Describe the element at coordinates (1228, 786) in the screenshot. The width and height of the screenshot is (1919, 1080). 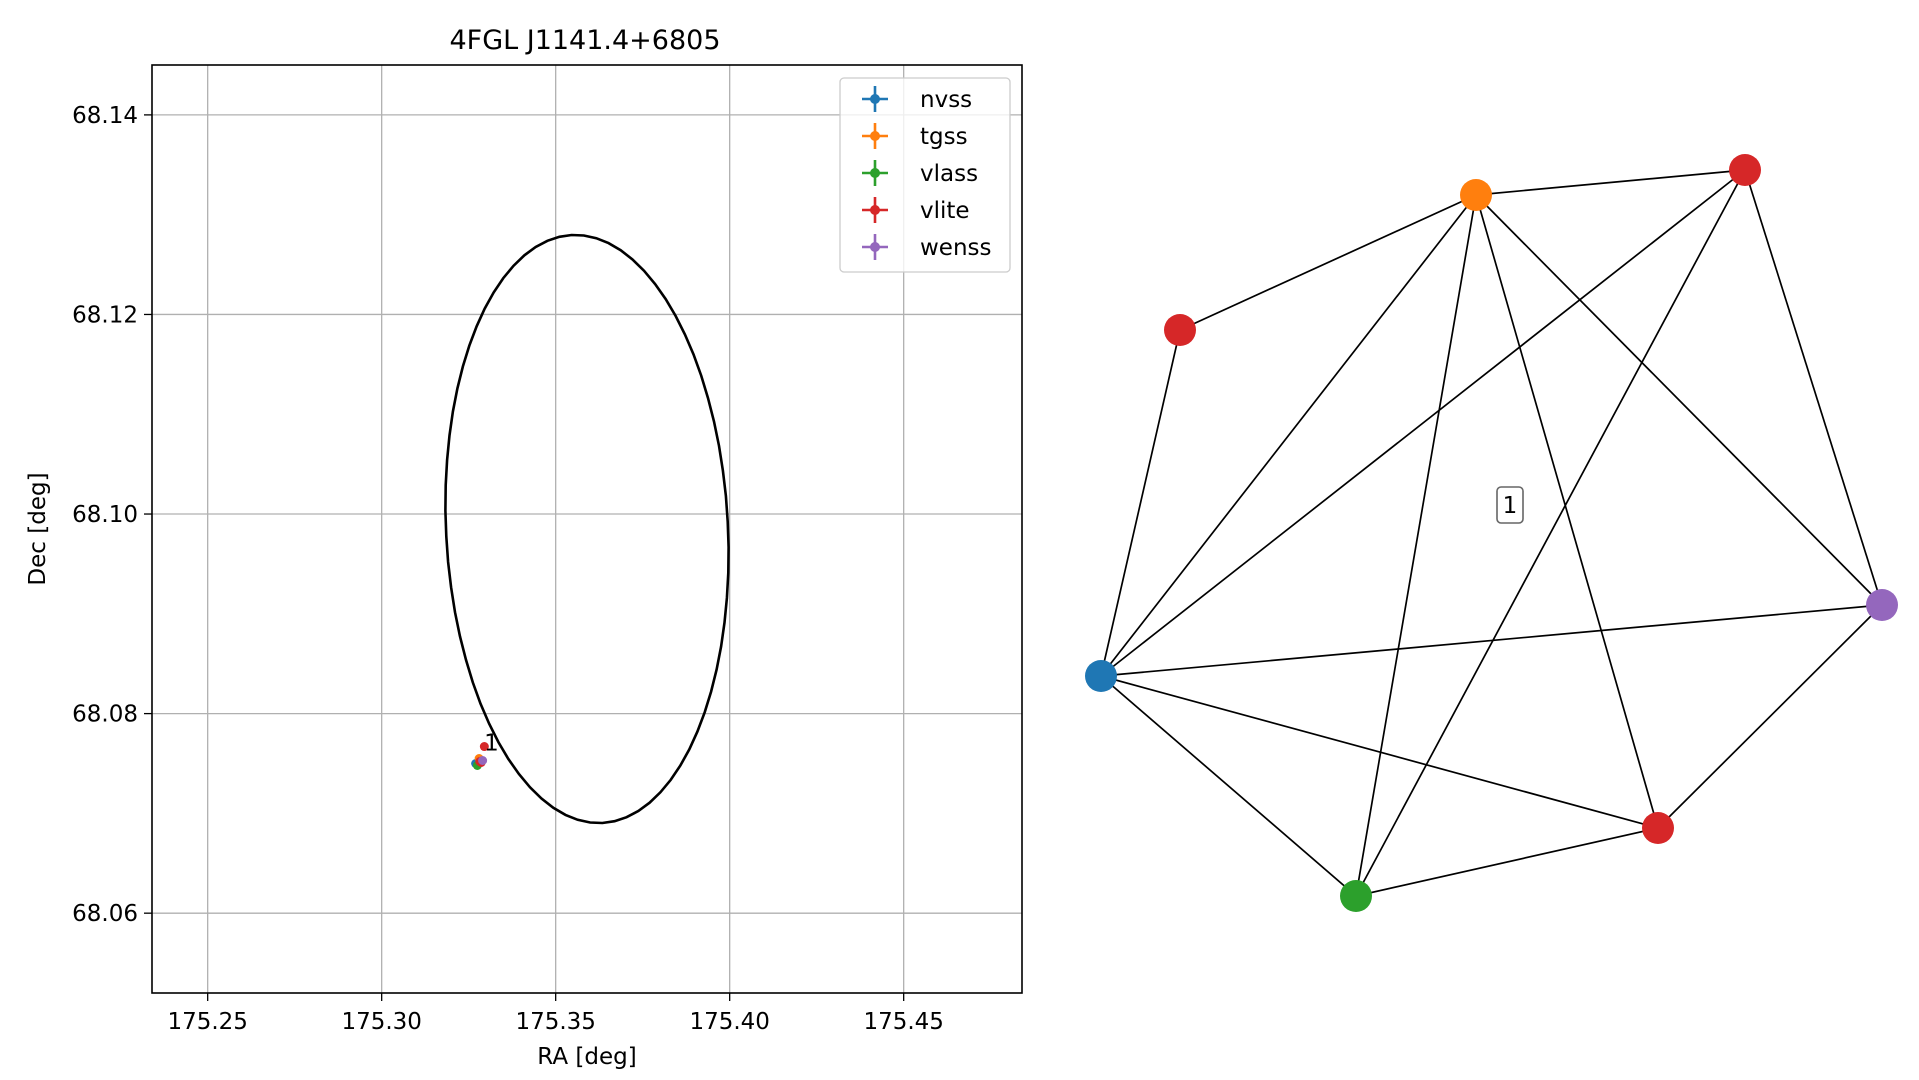
I see `edge-nvss-vlass` at that location.